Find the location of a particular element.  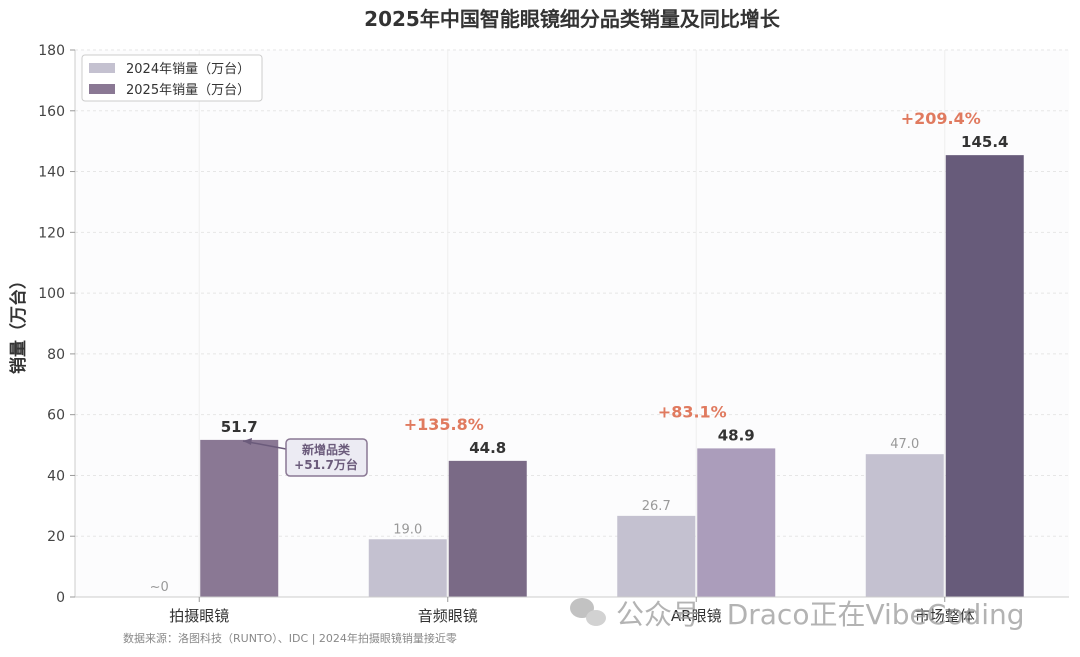

y-tick-label: 60 is located at coordinates (56, 416).